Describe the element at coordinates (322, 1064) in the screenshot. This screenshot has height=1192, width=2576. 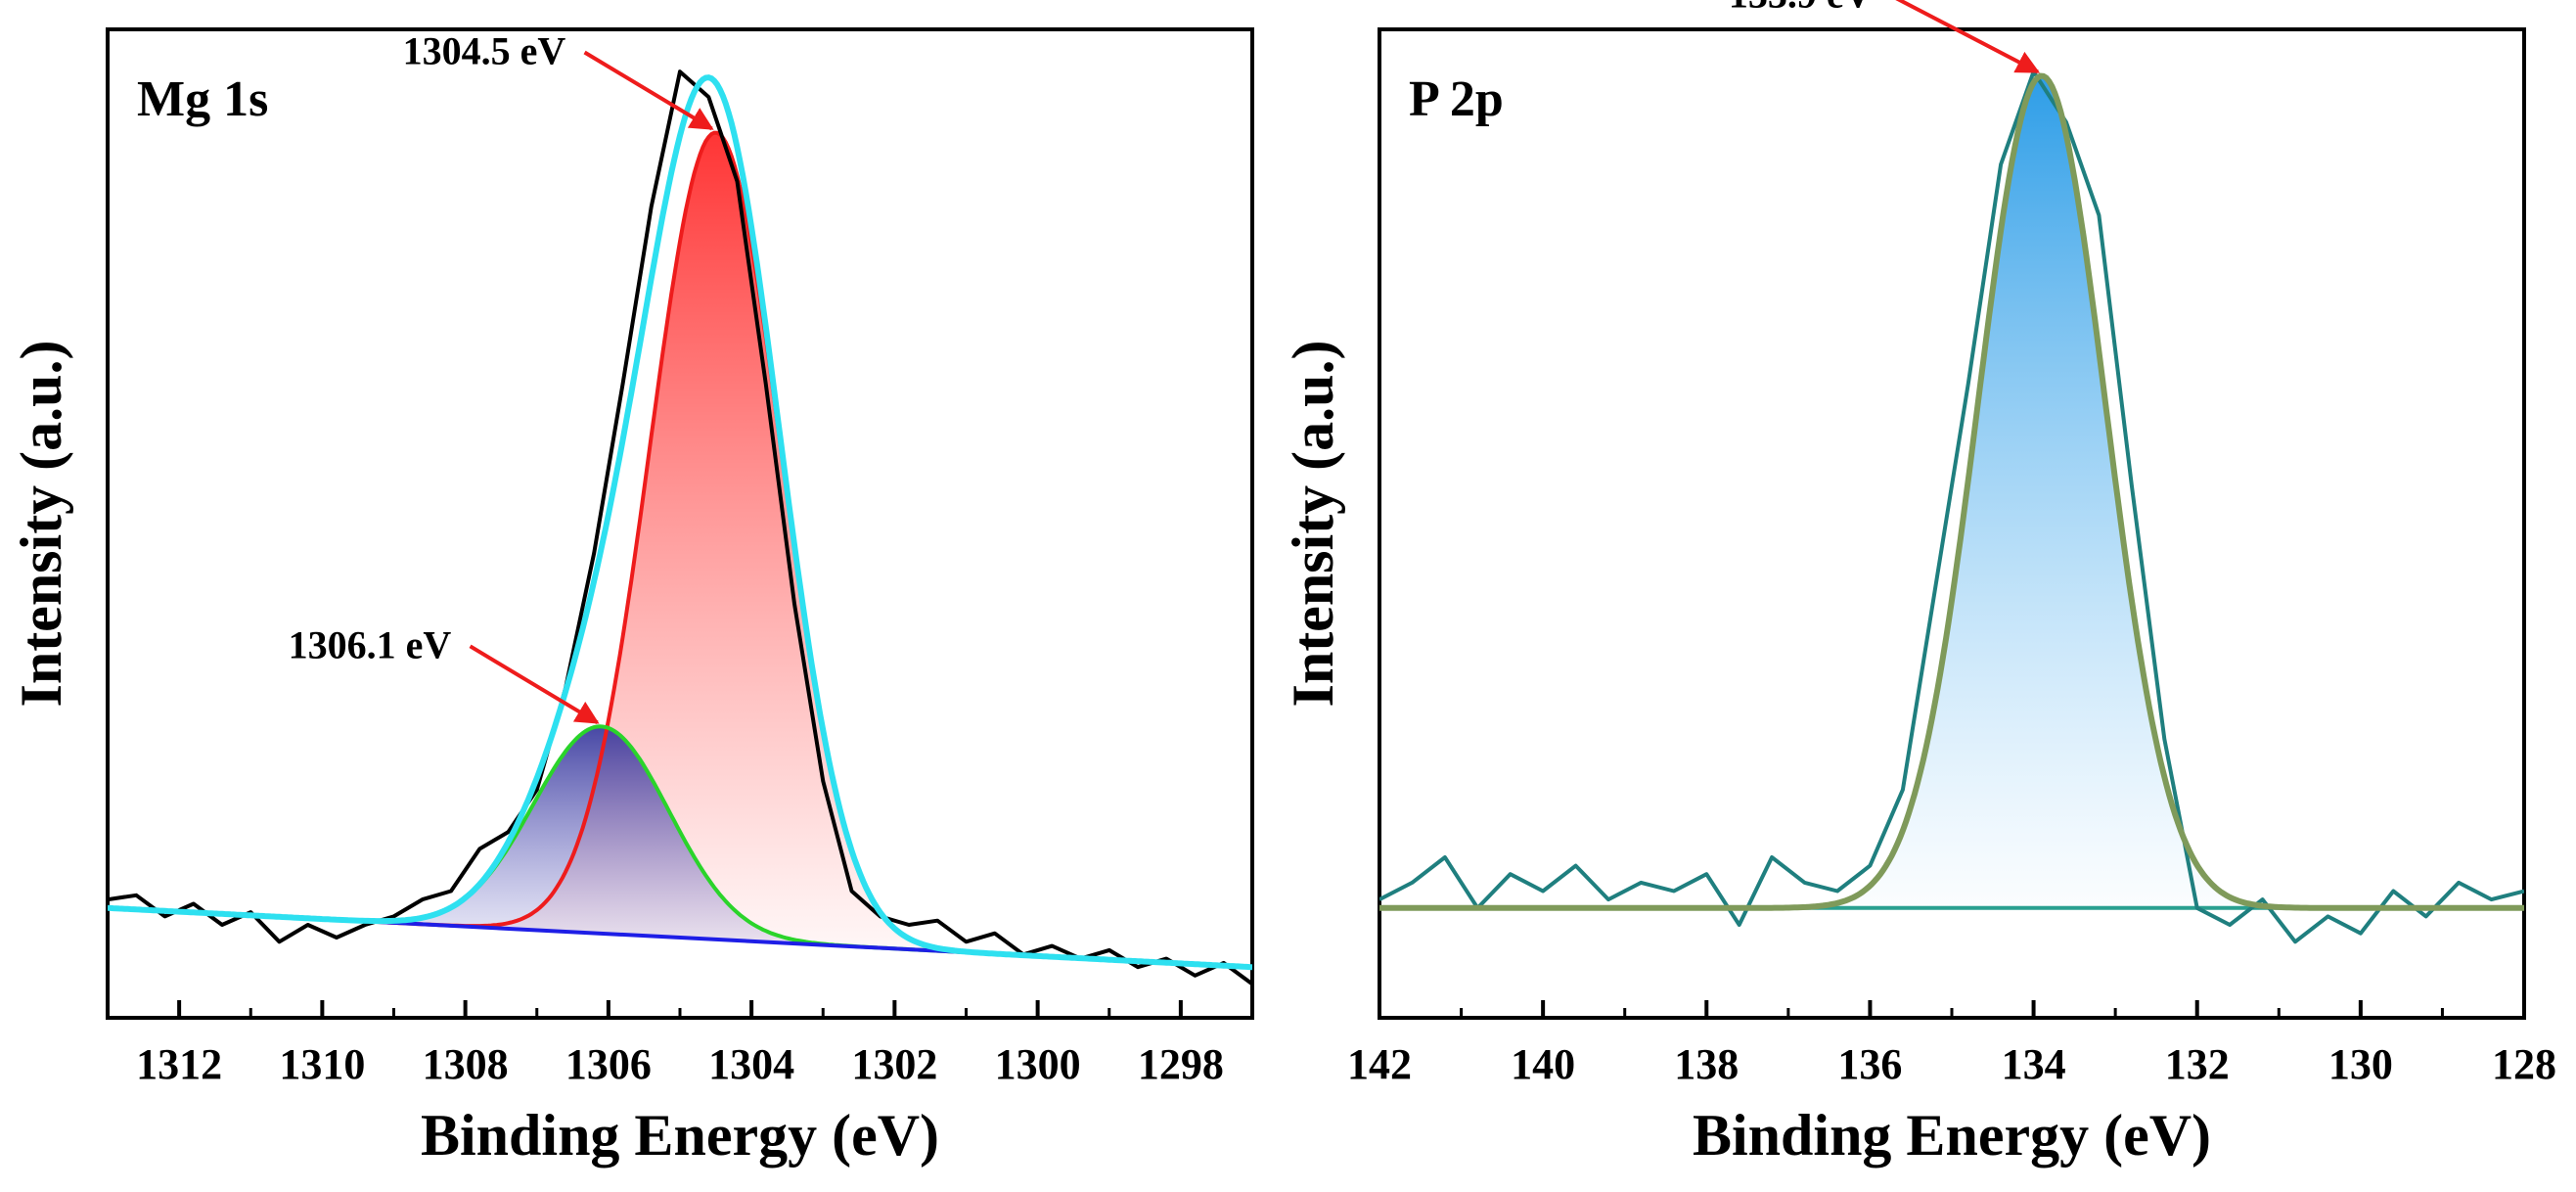
I see `mg1s-x-tick-label-1310: 1310` at that location.